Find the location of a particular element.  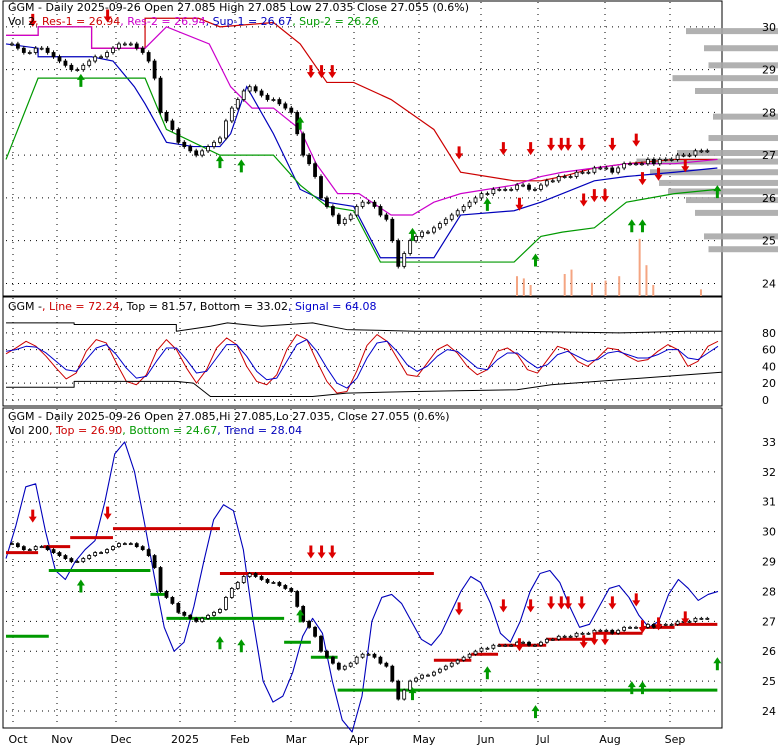

y-tick-label: 25 is located at coordinates (769, 241).